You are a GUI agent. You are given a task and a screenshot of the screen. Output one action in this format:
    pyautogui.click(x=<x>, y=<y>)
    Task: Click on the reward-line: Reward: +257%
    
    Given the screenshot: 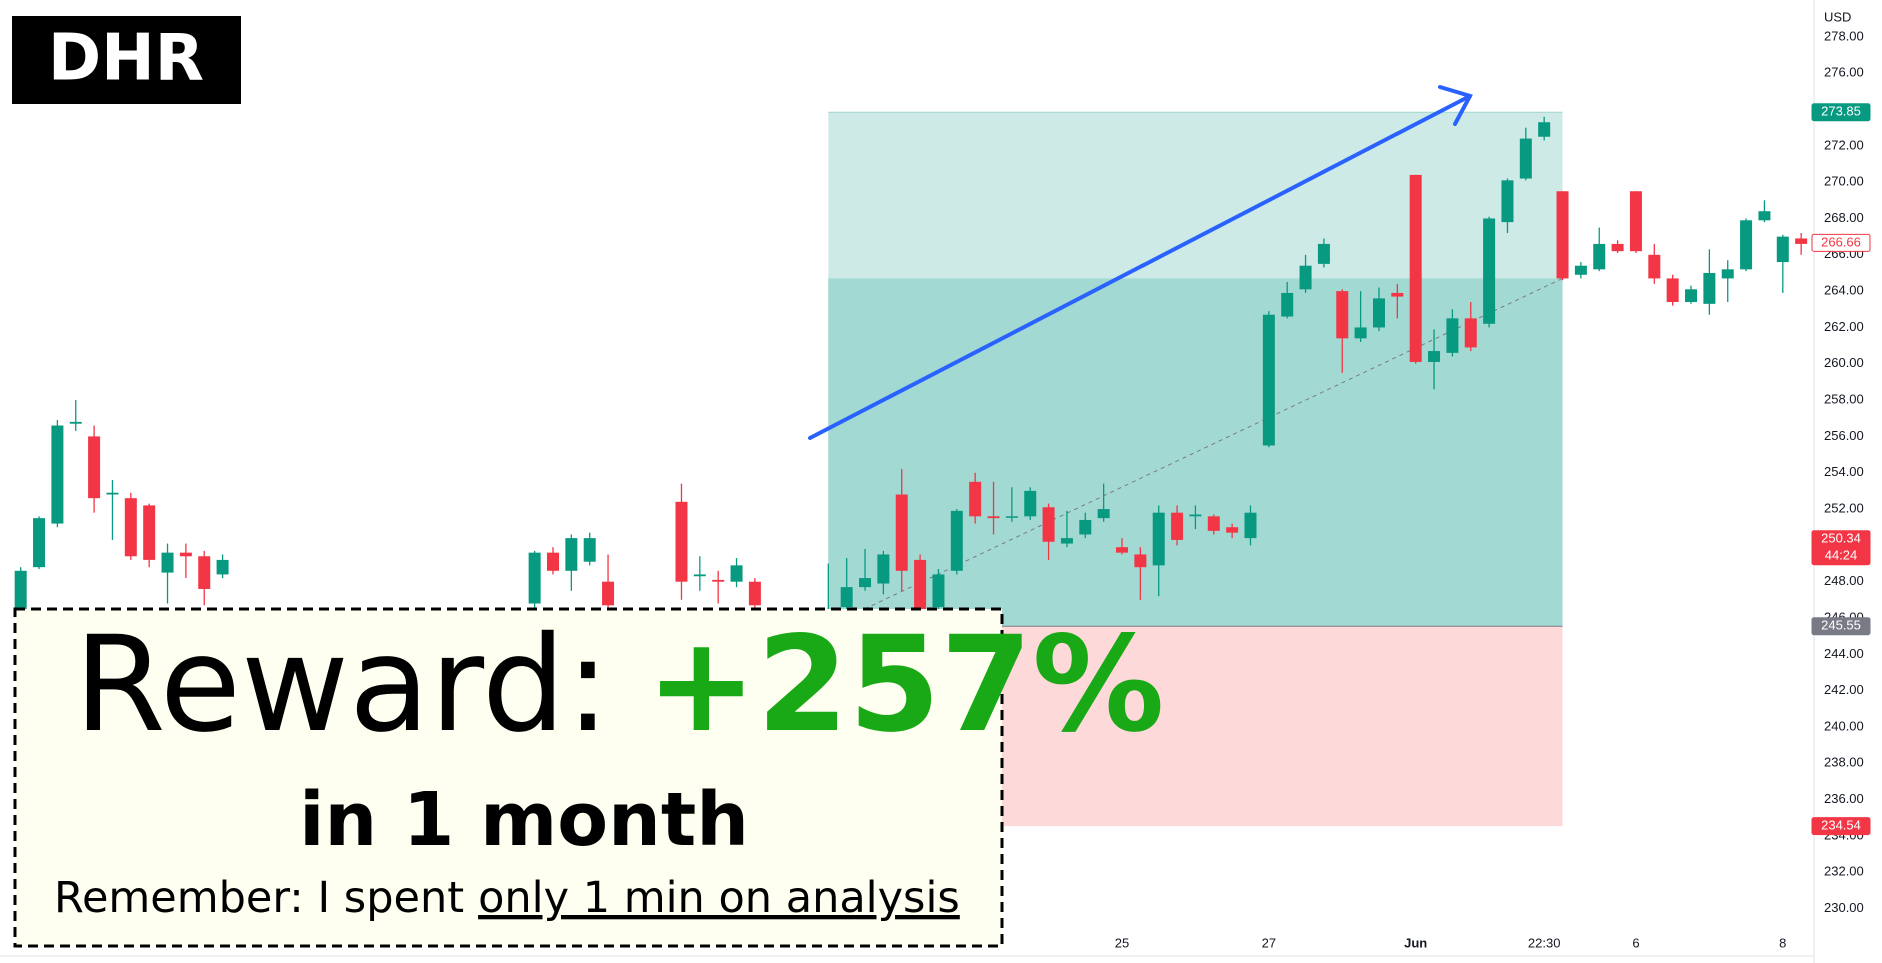 What is the action you would take?
    pyautogui.click(x=619, y=685)
    